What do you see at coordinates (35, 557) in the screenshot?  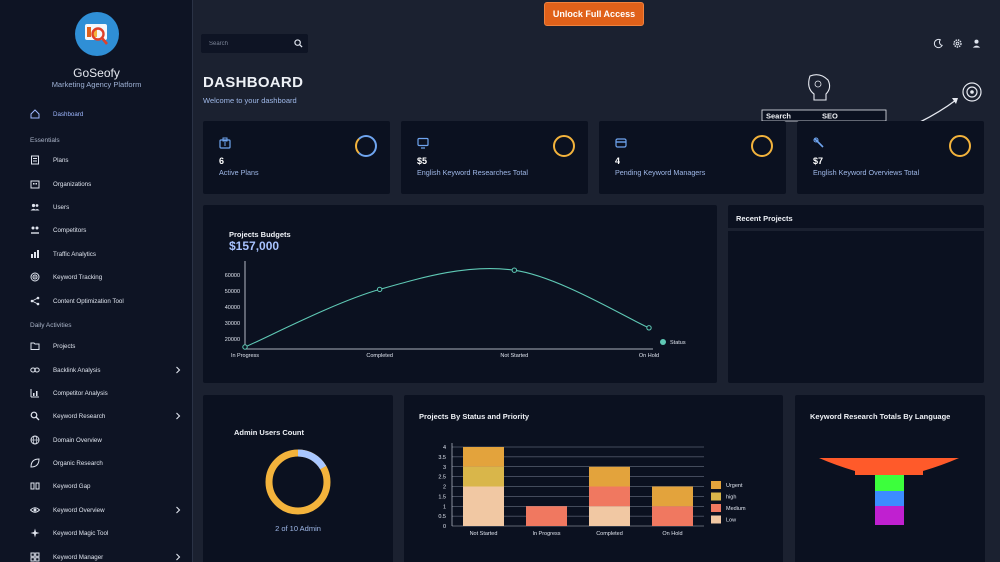 I see `grid-icon` at bounding box center [35, 557].